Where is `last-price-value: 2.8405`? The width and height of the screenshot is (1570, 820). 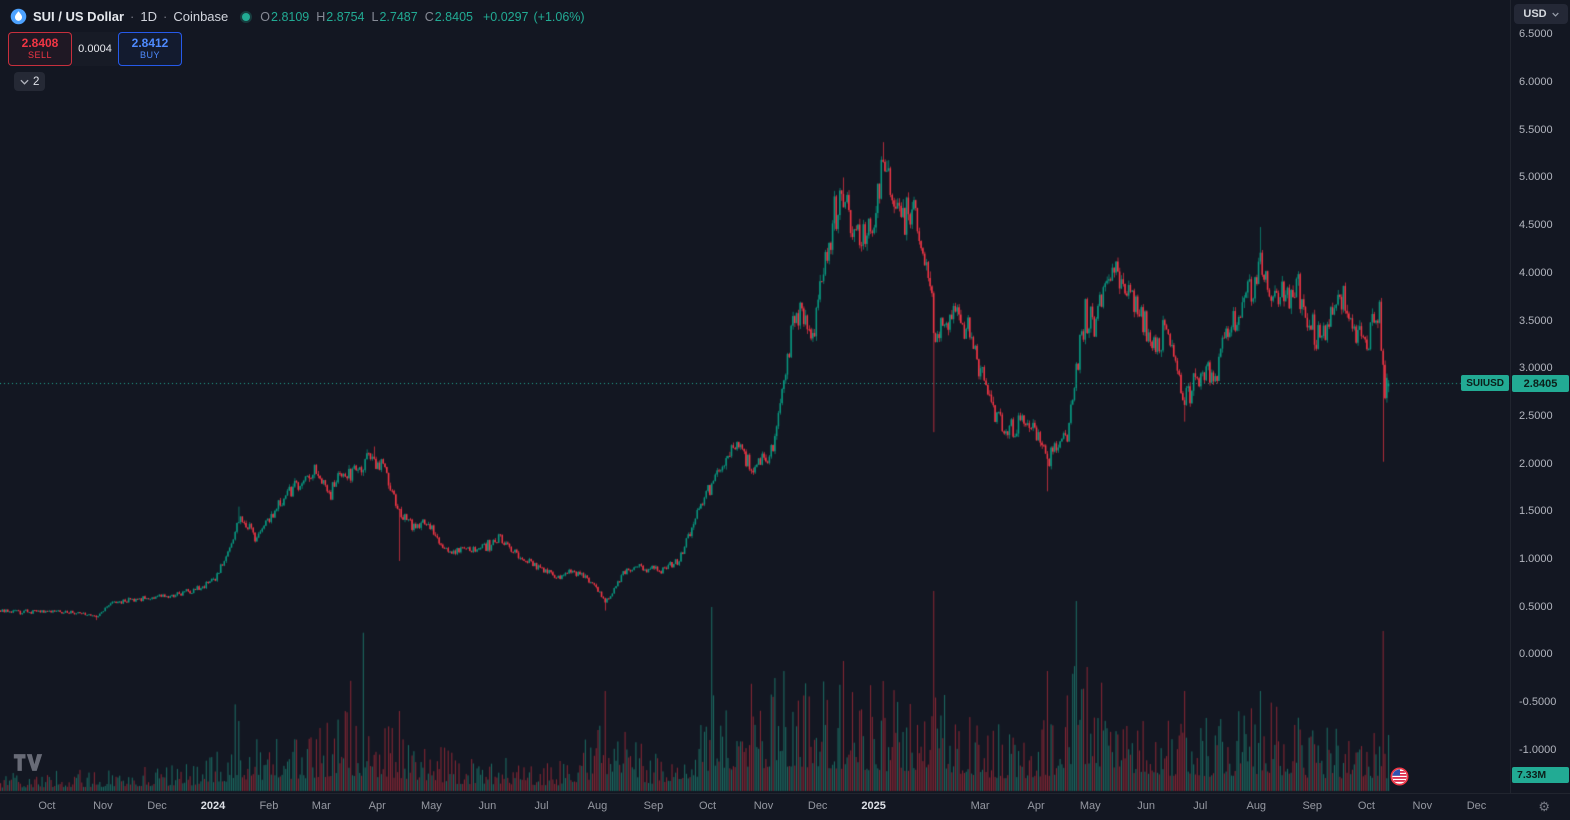 last-price-value: 2.8405 is located at coordinates (1540, 383).